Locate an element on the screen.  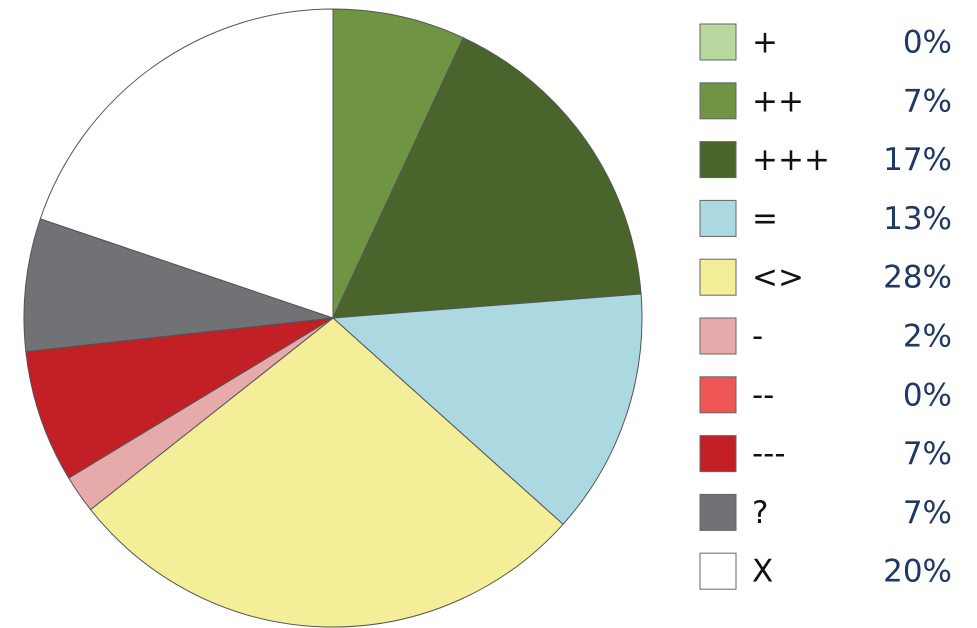
legend-label: - is located at coordinates (757, 337).